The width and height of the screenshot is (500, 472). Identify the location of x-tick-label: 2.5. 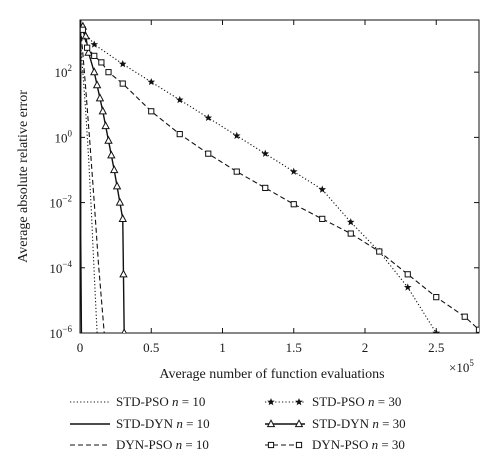
(436, 347).